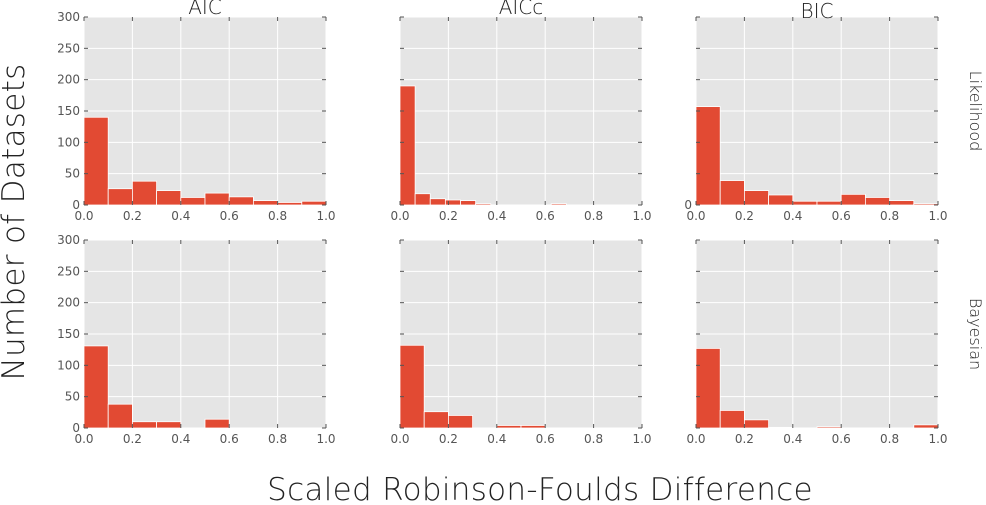  What do you see at coordinates (521, 119) in the screenshot?
I see `panel-likelihood-aicc: 0.0 0.2 0.4 0.6 0.8 1.0` at bounding box center [521, 119].